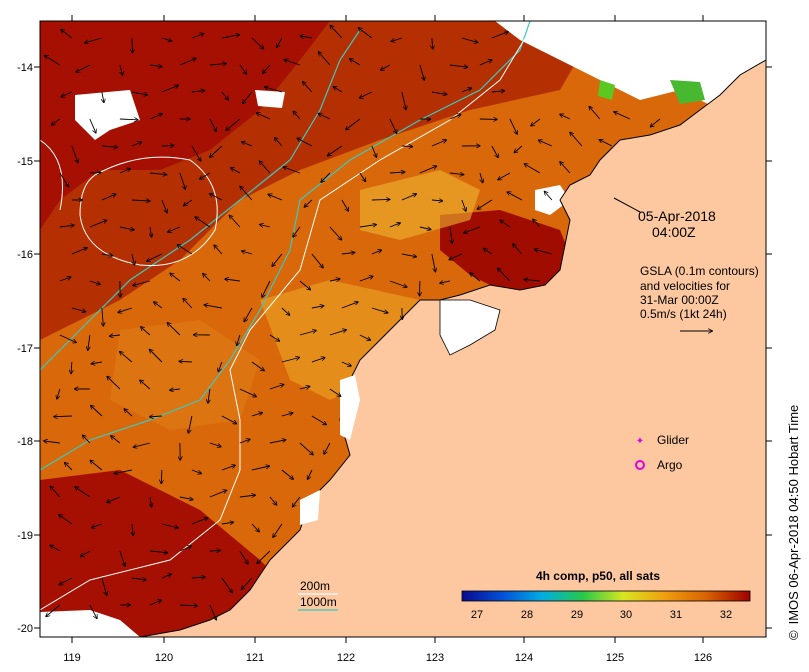 The image size is (809, 672). What do you see at coordinates (185, 125) in the screenshot?
I see `warm-patch-northwest` at bounding box center [185, 125].